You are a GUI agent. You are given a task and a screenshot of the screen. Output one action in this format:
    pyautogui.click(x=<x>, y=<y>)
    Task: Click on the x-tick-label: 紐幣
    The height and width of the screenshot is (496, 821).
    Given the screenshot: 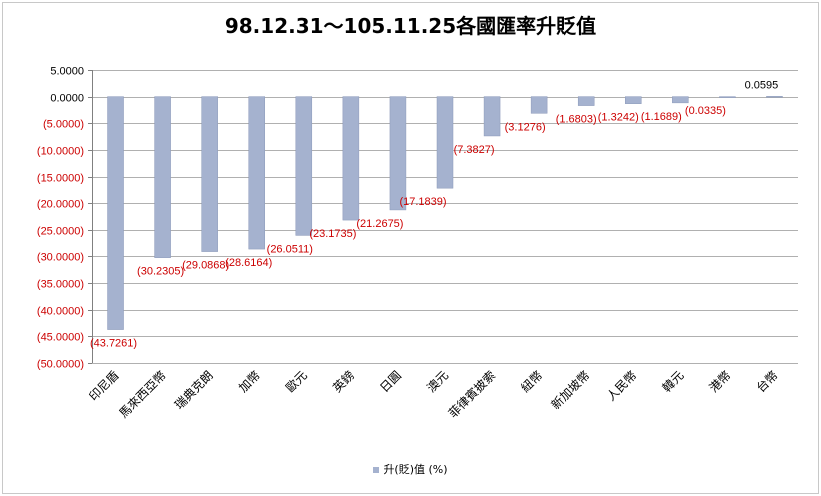 What is the action you would take?
    pyautogui.click(x=531, y=381)
    